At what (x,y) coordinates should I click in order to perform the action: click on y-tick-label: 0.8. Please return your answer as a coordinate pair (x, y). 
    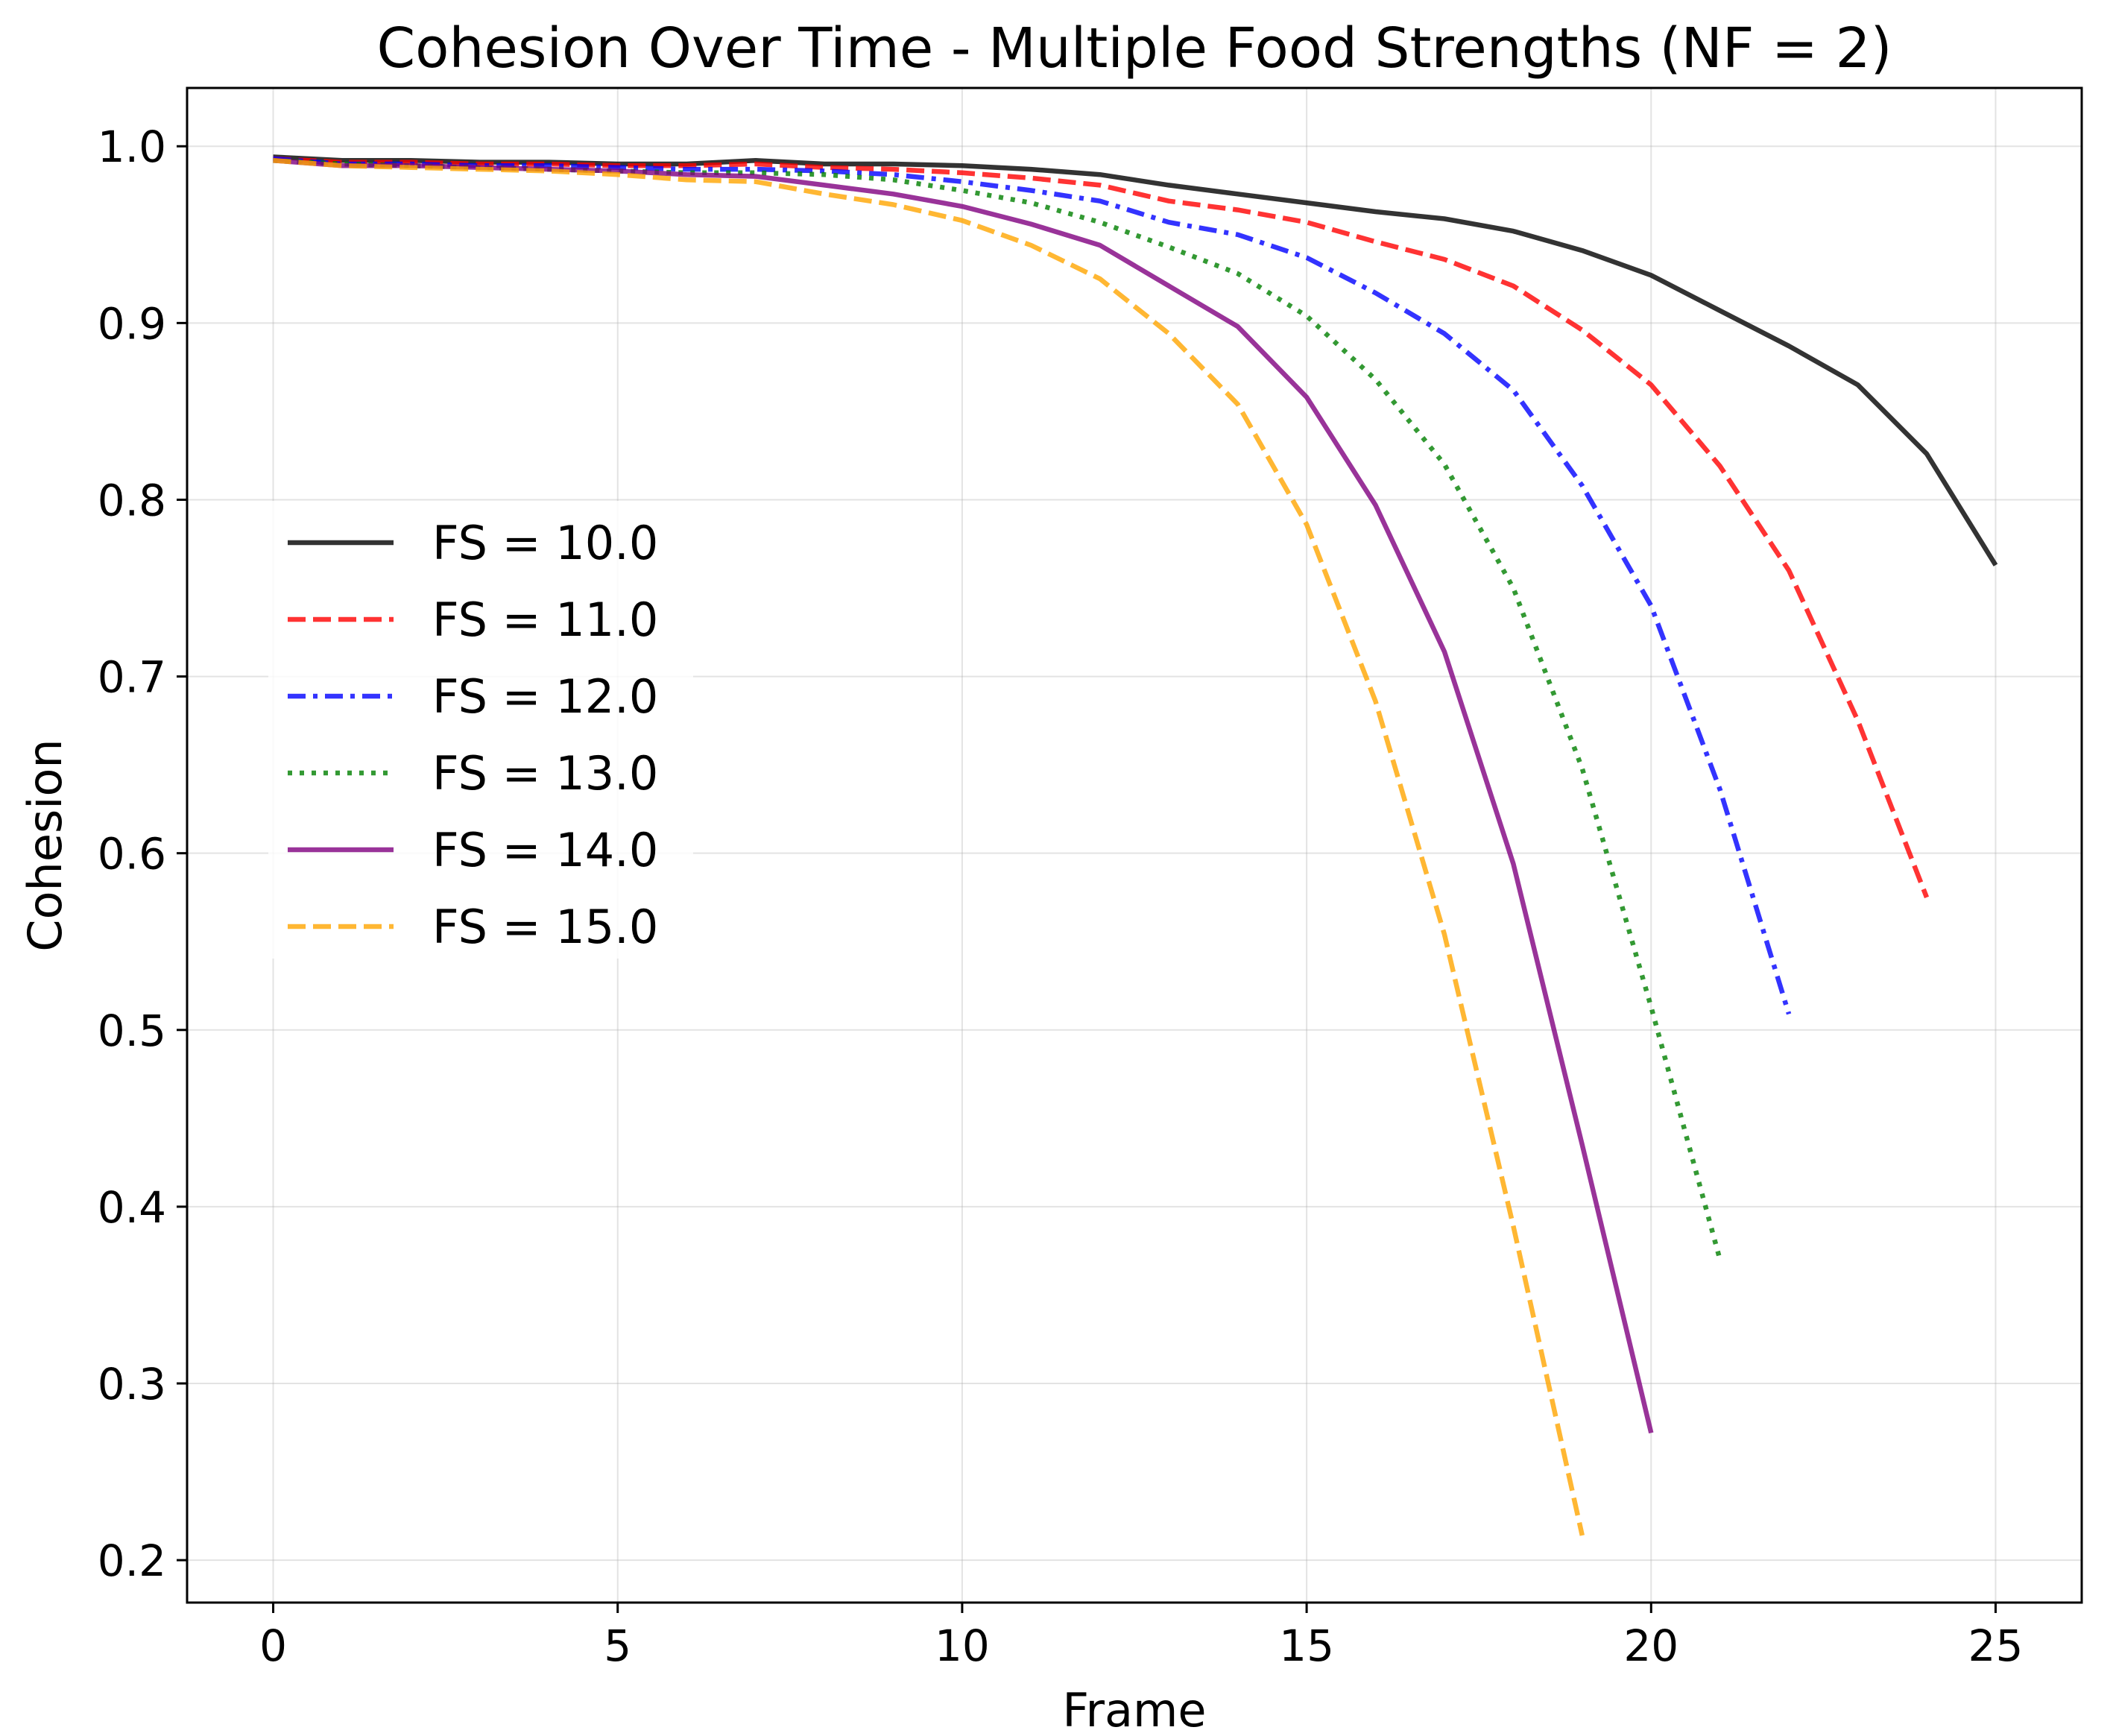
    Looking at the image, I should click on (132, 500).